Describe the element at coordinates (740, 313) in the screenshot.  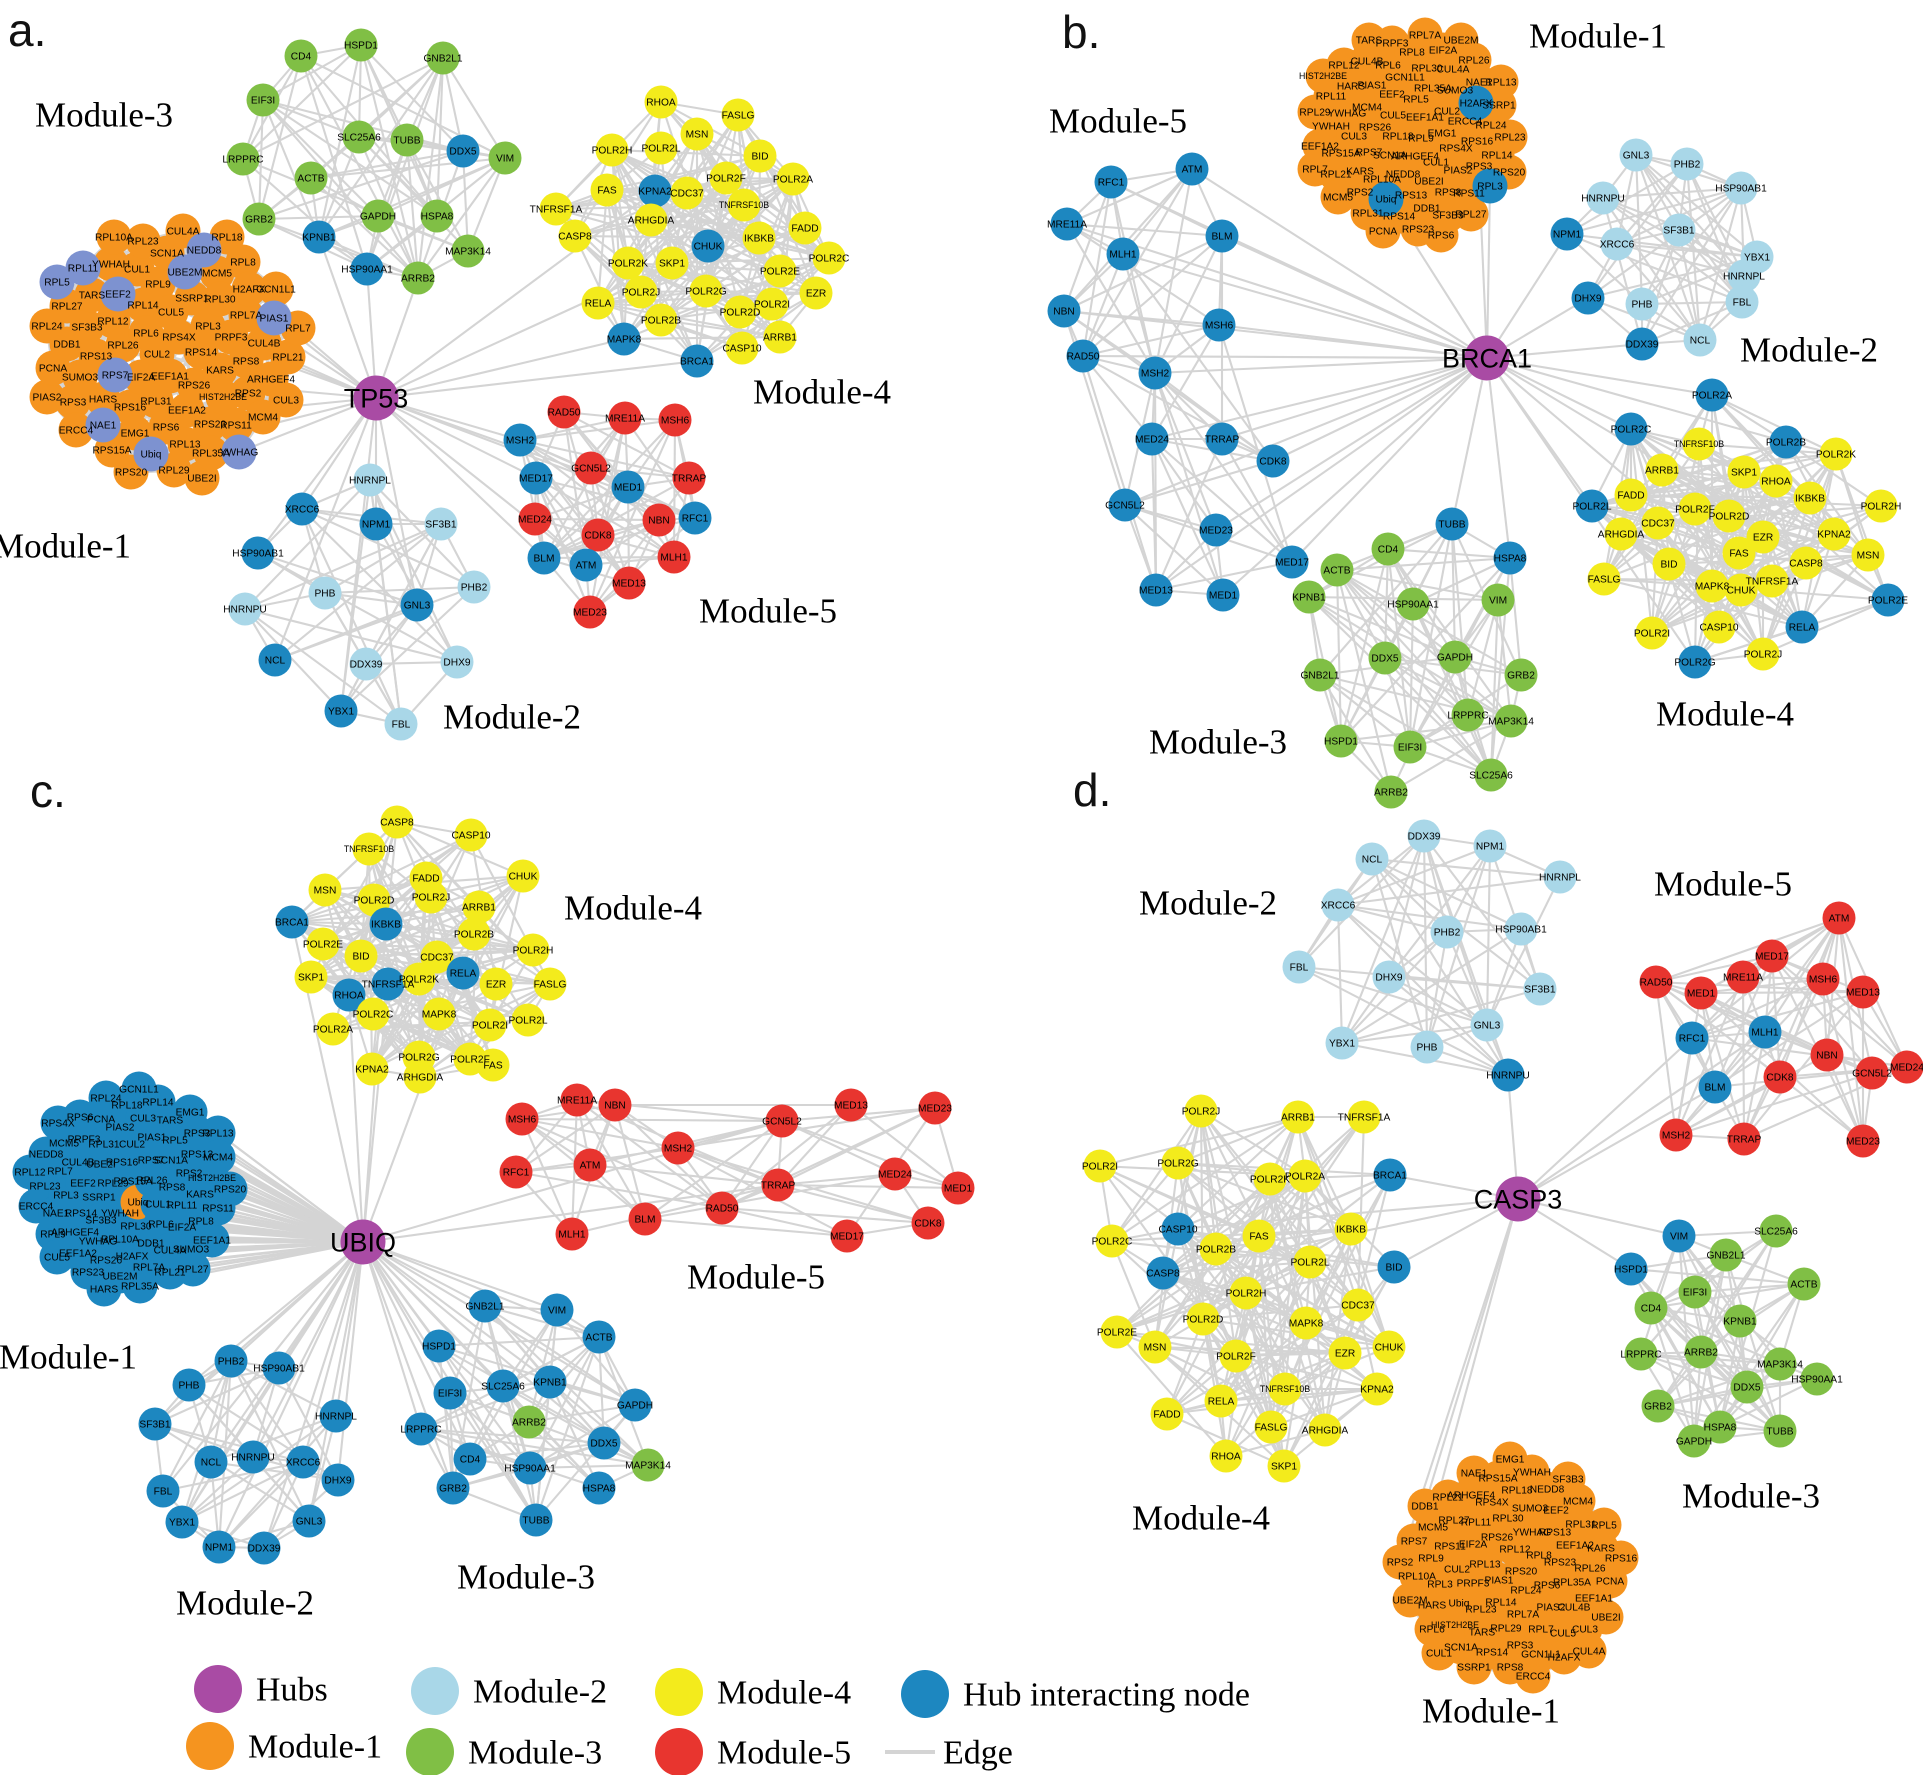
I see `node-label-POLR2D: POLR2D` at that location.